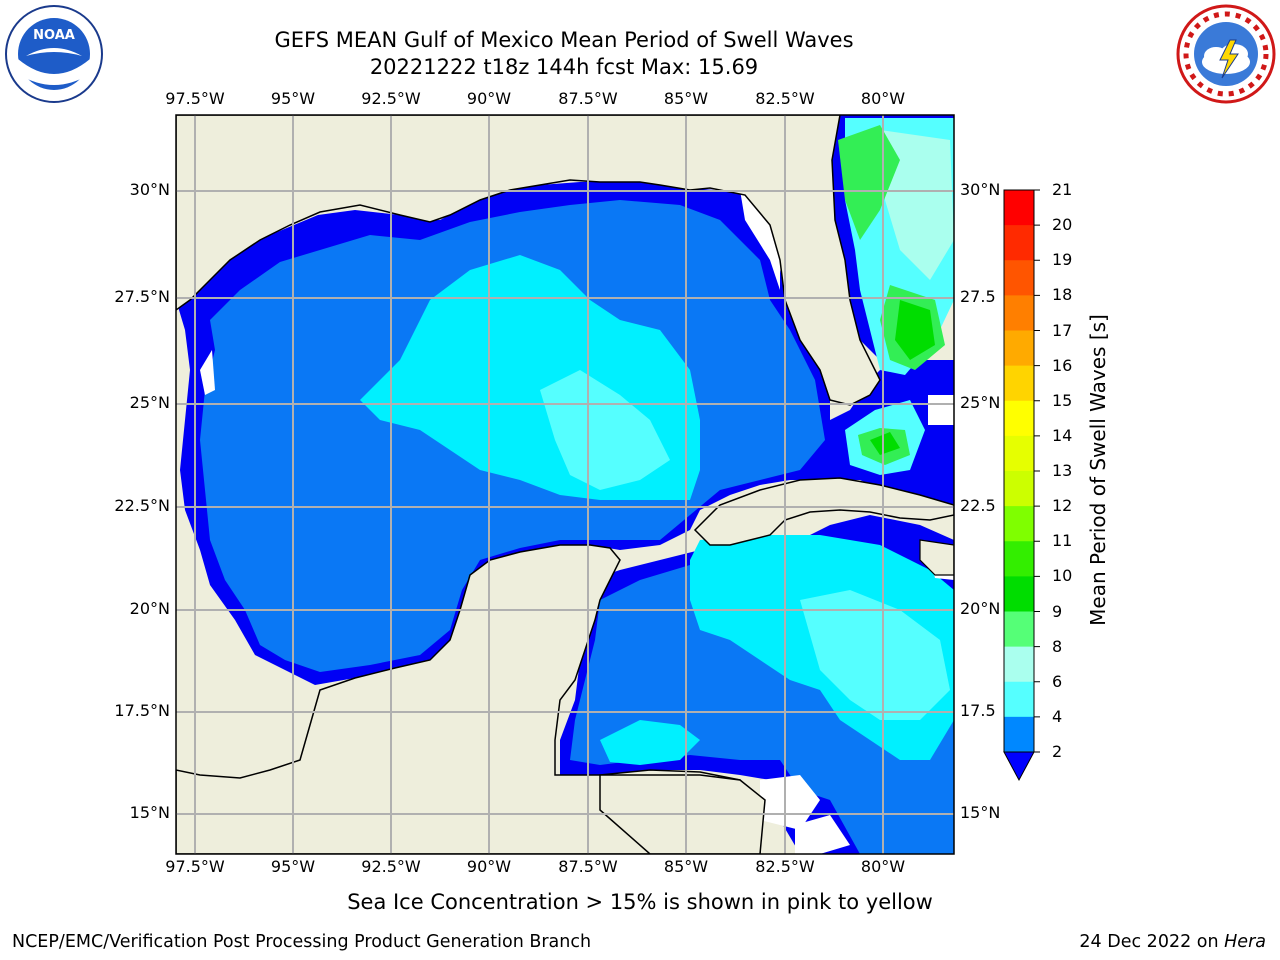 This screenshot has width=1280, height=960. Describe the element at coordinates (1062, 365) in the screenshot. I see `colorbar-tick-label: 16` at that location.